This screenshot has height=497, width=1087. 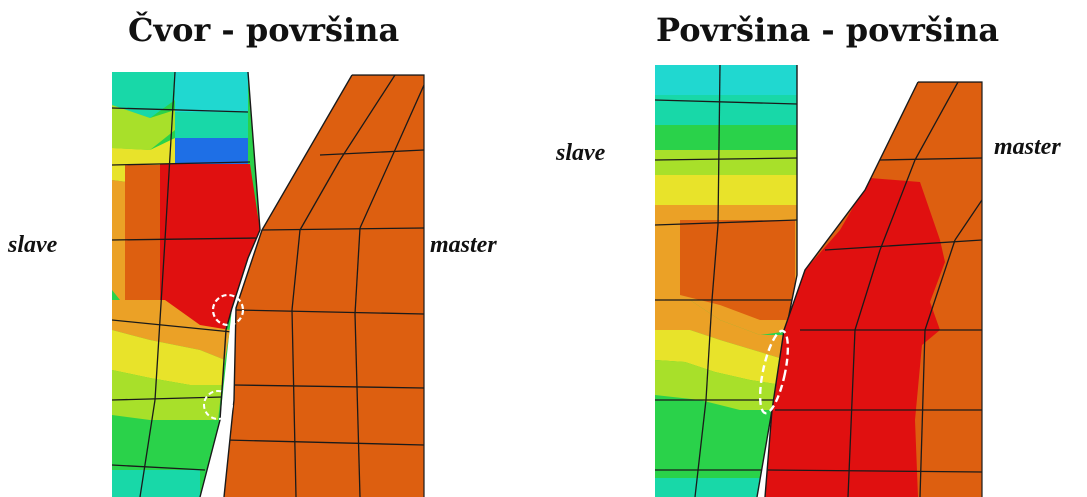 What do you see at coordinates (463, 245) in the screenshot?
I see `label-master-left: master` at bounding box center [463, 245].